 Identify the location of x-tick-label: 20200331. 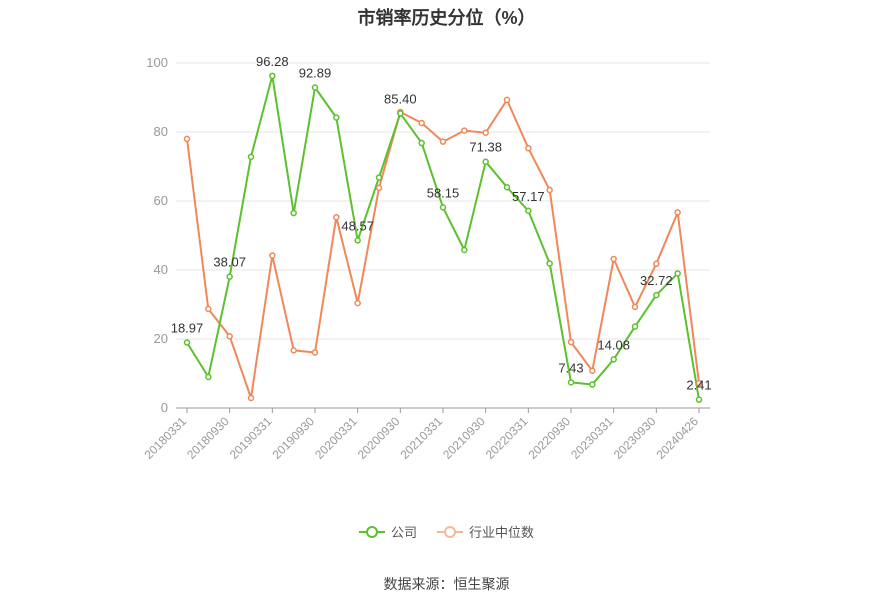
(336, 438).